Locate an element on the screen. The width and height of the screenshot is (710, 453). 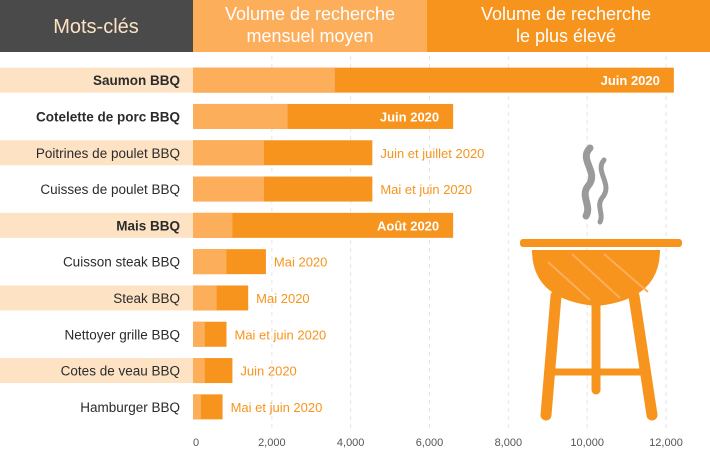
x-tick-label: 12,000 is located at coordinates (666, 443).